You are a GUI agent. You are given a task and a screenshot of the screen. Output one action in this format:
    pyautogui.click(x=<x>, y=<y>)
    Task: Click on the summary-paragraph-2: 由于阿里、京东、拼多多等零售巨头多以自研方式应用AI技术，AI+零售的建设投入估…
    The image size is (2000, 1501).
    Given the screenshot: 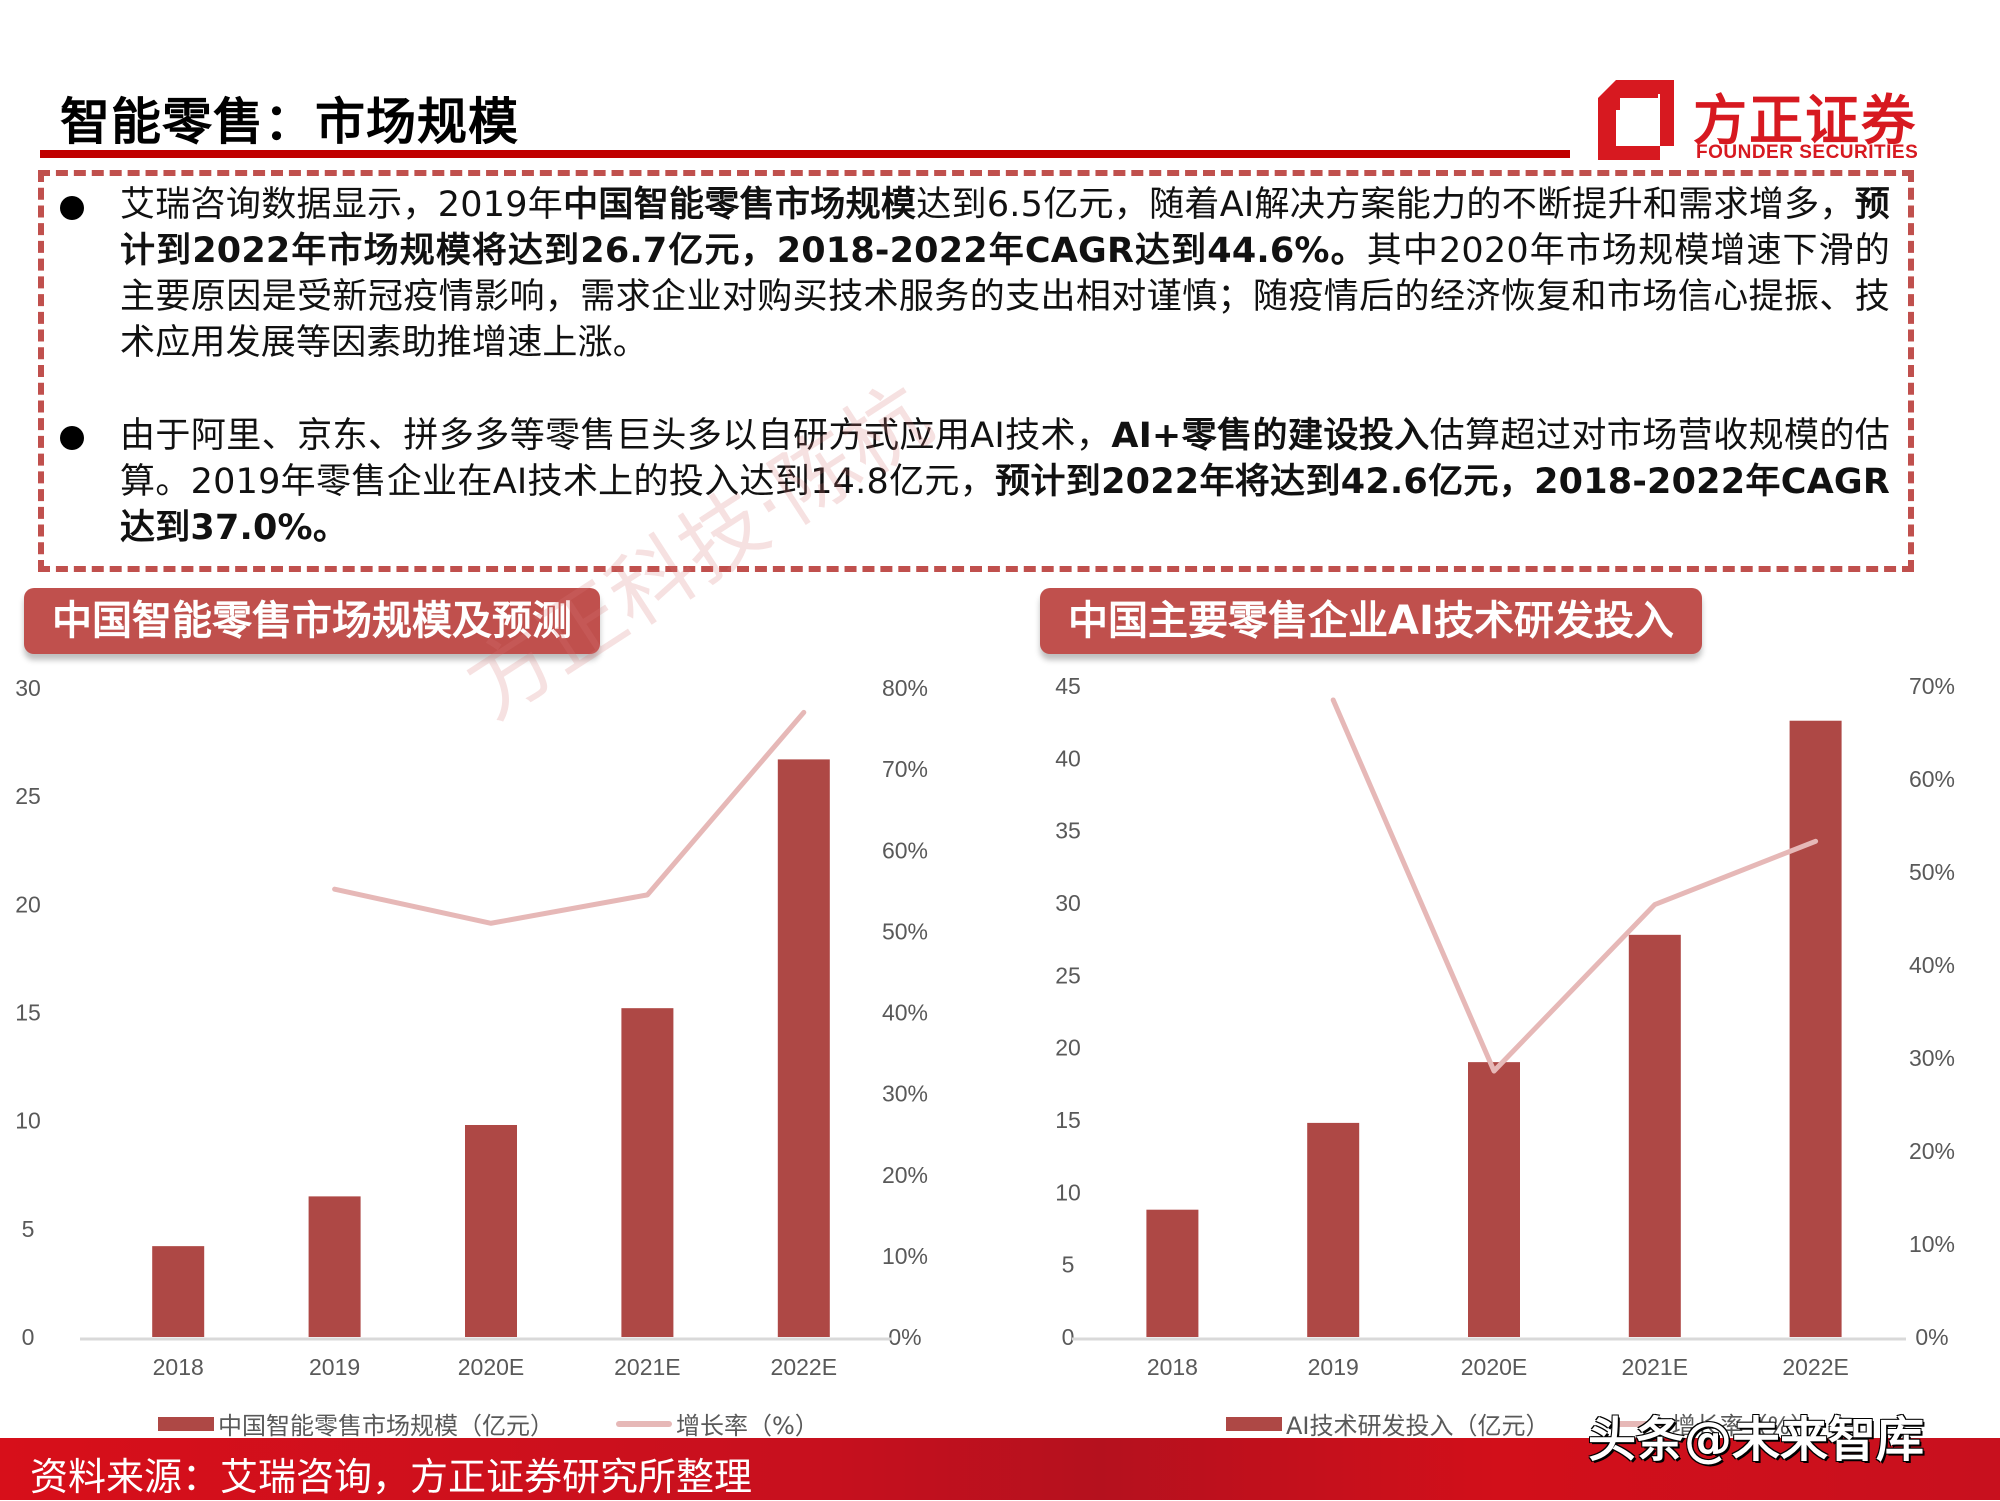 What is the action you would take?
    pyautogui.click(x=1005, y=482)
    